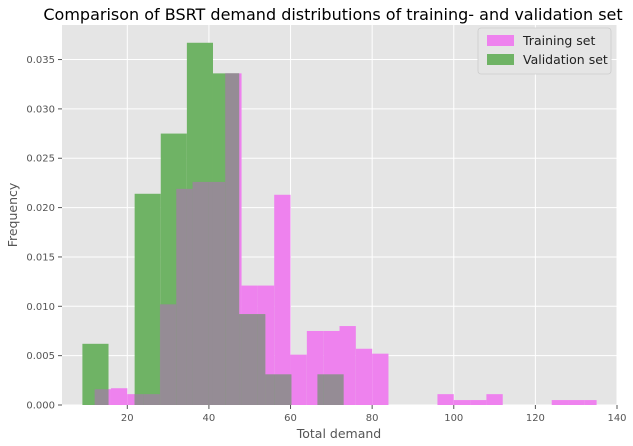  Describe the element at coordinates (40, 208) in the screenshot. I see `y-tick-label: 0.020` at that location.